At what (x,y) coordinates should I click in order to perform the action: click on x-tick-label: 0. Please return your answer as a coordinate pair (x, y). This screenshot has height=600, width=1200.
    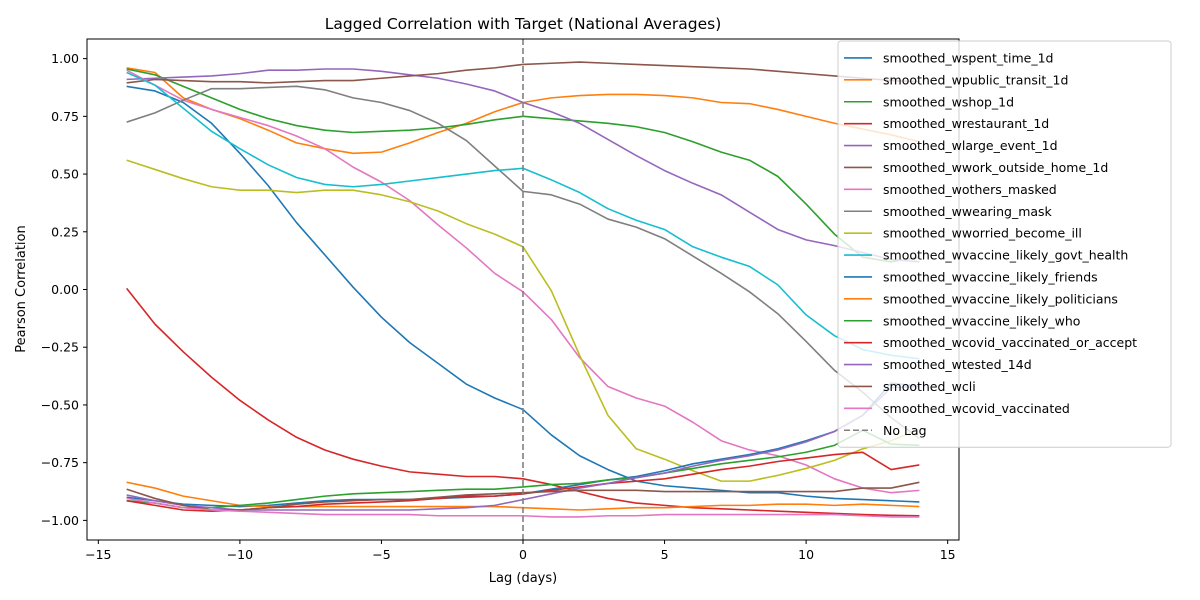
    Looking at the image, I should click on (523, 554).